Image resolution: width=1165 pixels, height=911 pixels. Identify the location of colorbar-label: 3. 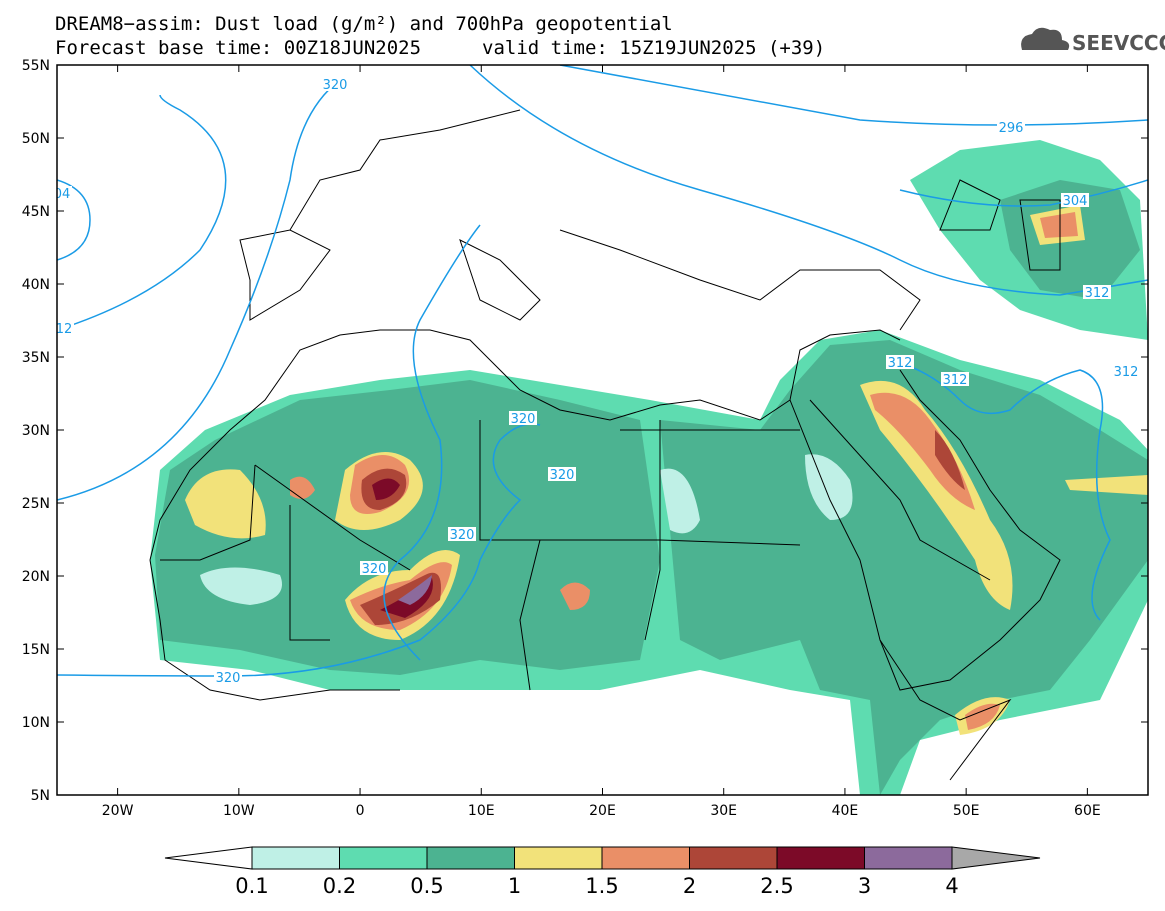
(864, 886).